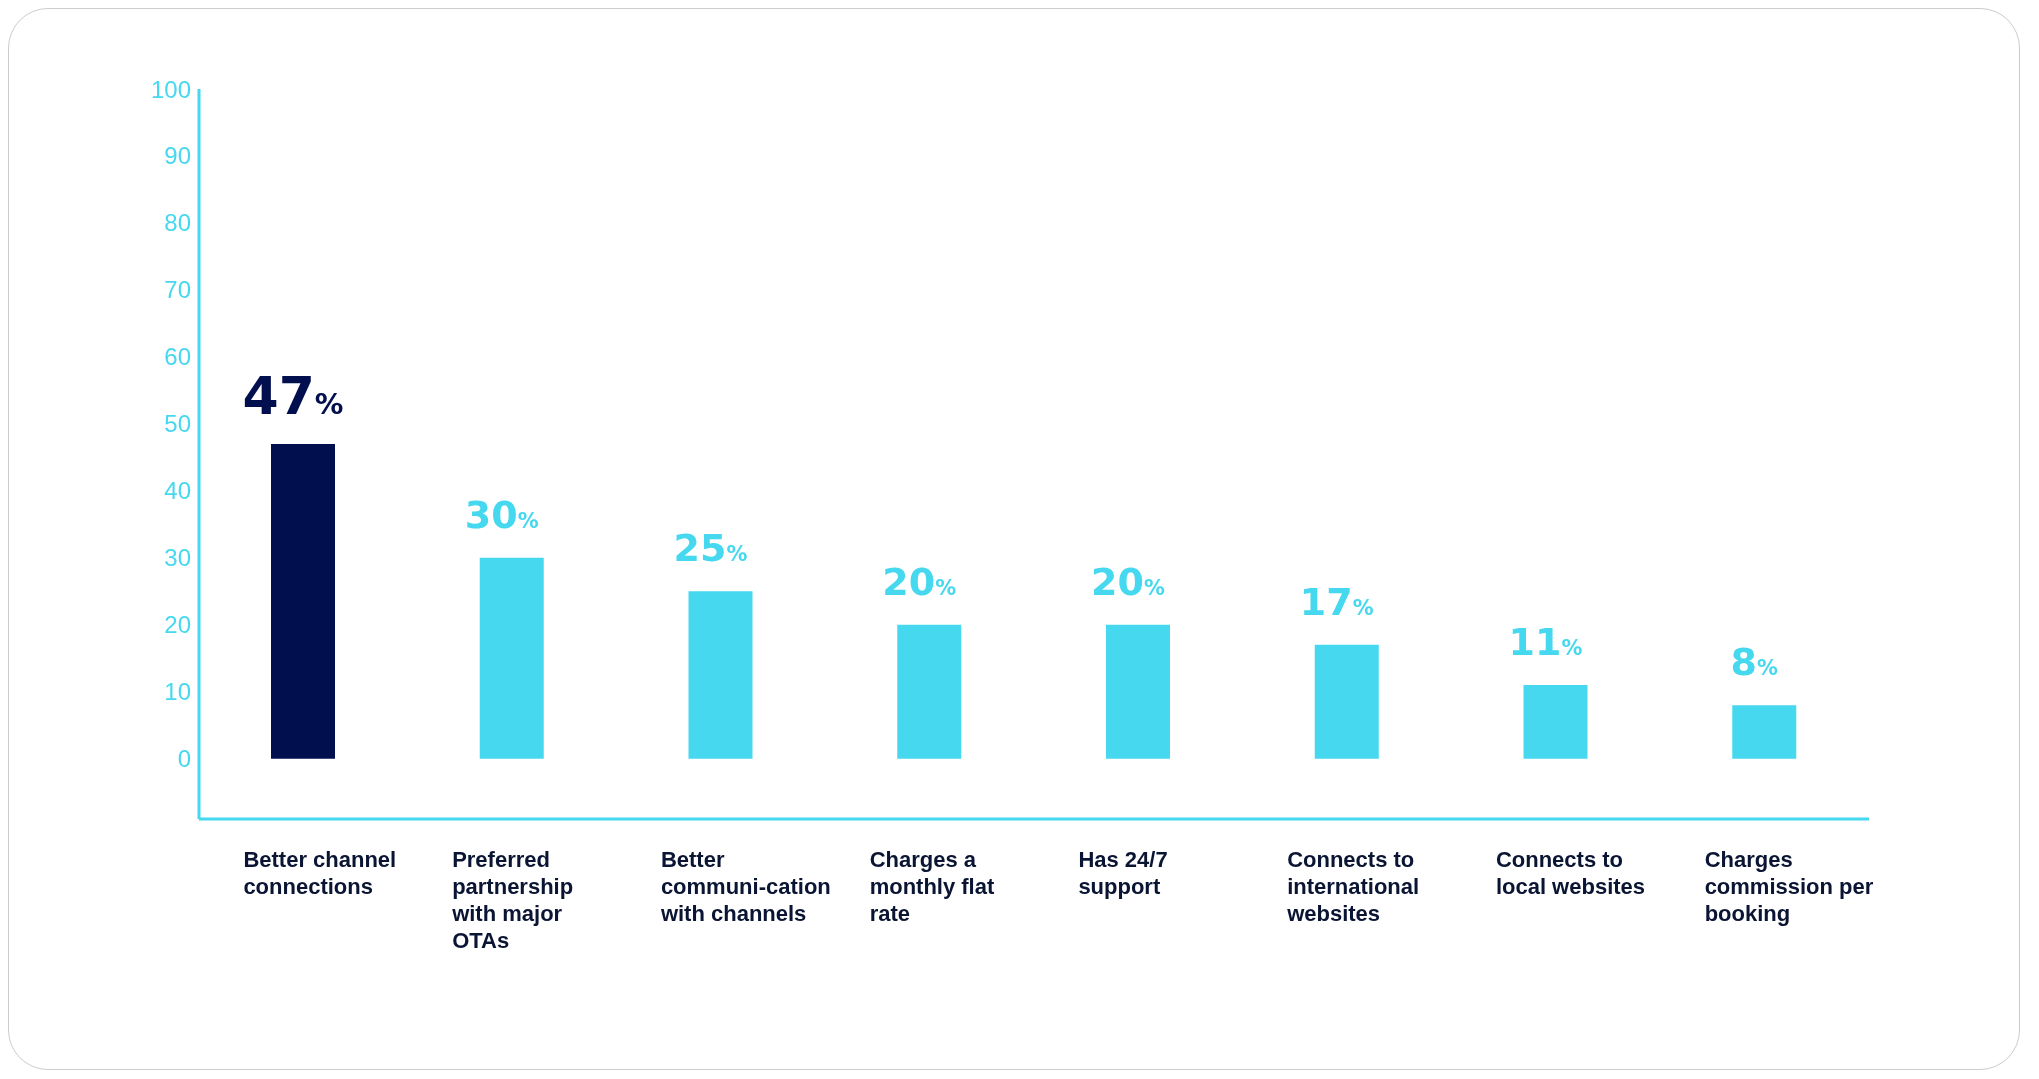  Describe the element at coordinates (177, 223) in the screenshot. I see `y-tick-label: 80` at that location.